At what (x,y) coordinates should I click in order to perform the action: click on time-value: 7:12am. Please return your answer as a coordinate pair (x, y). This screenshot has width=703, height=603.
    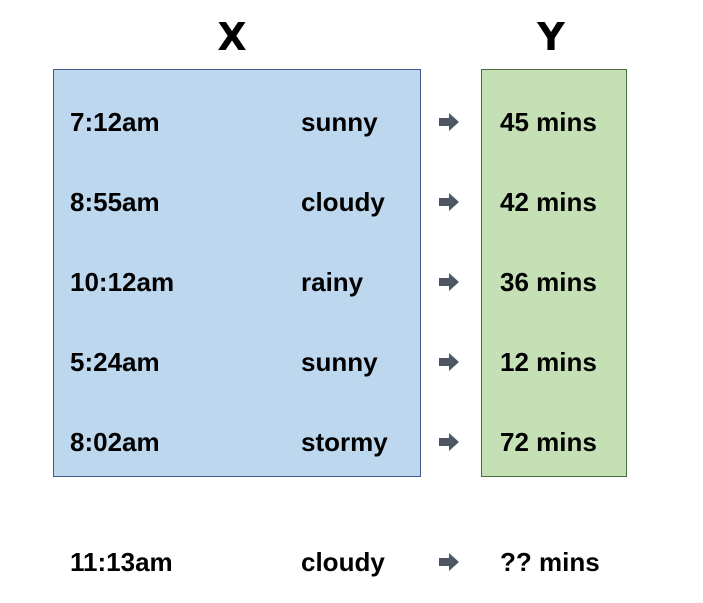
    Looking at the image, I should click on (115, 122).